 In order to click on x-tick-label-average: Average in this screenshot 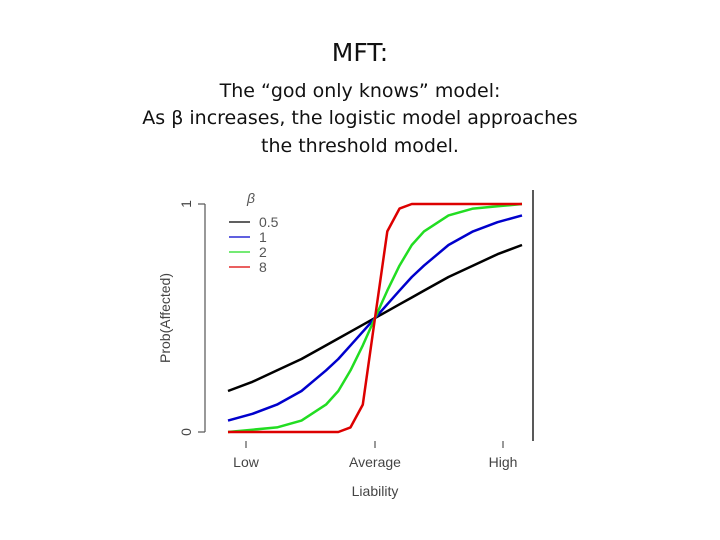, I will do `click(375, 462)`.